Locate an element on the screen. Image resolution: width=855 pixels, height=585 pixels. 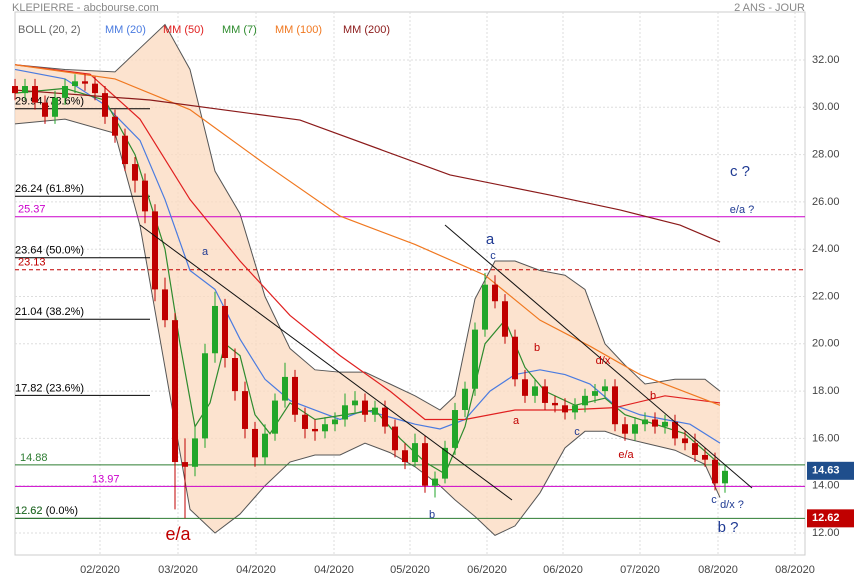
annotation: c ? is located at coordinates (740, 171).